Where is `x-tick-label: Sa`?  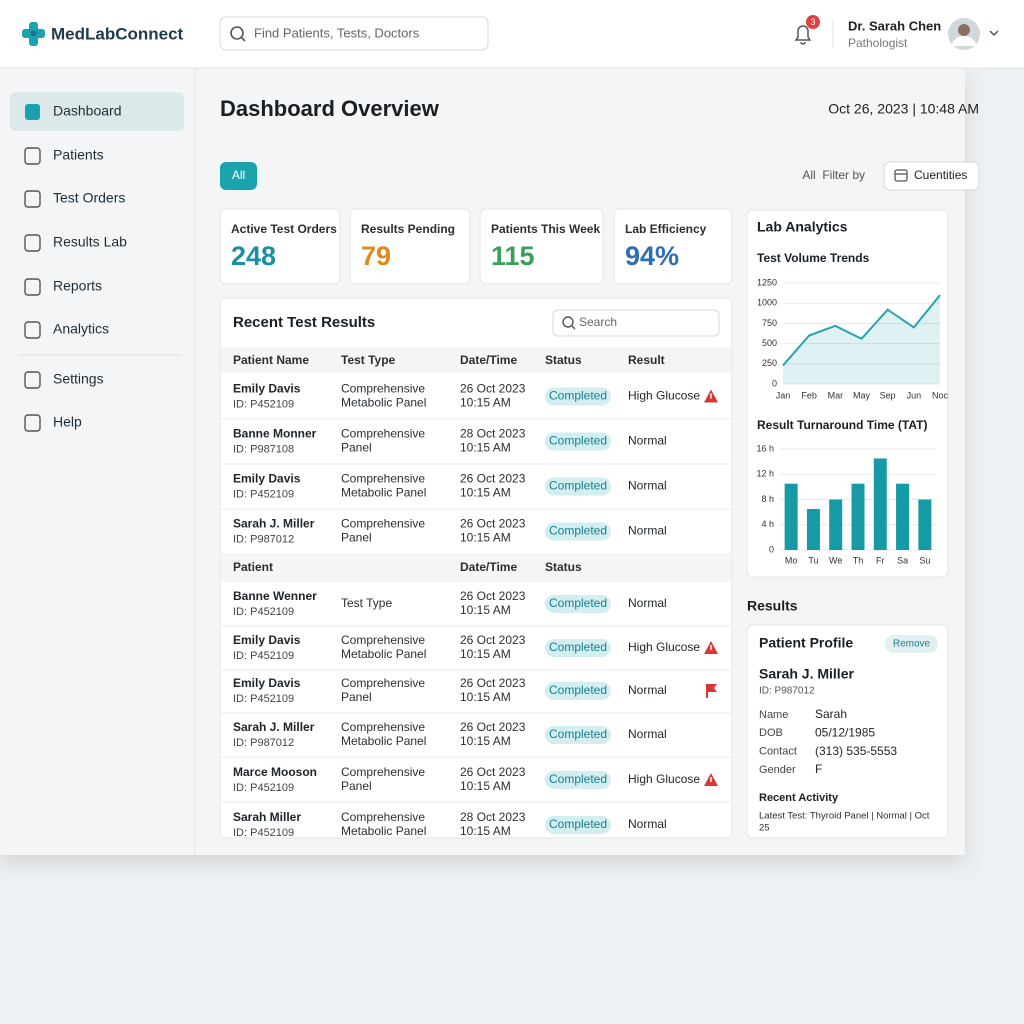 x-tick-label: Sa is located at coordinates (902, 560).